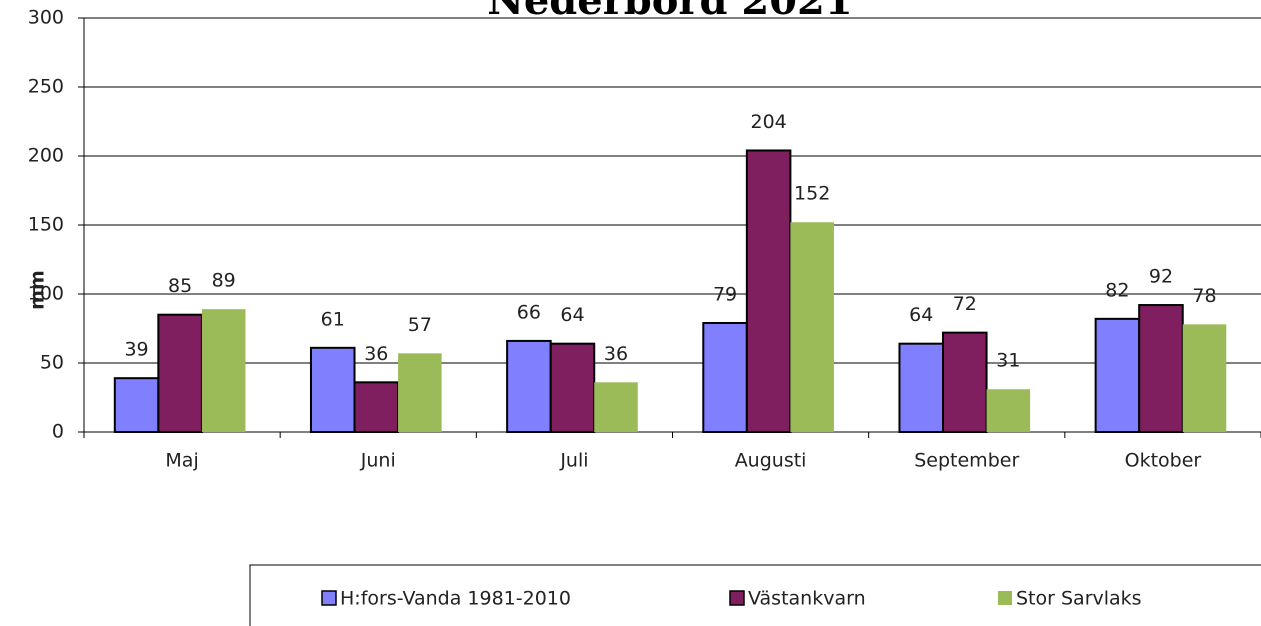 Image resolution: width=1261 pixels, height=626 pixels. Describe the element at coordinates (1161, 277) in the screenshot. I see `value-label: 92` at that location.